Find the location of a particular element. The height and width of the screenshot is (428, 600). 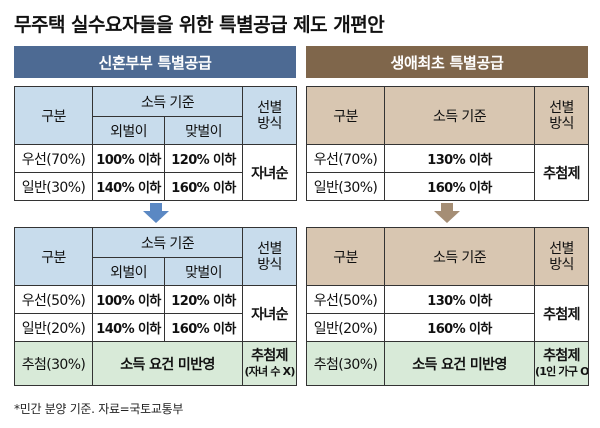

lottery-method-value: 추첨제 (자녀 수 X) is located at coordinates (270, 363).